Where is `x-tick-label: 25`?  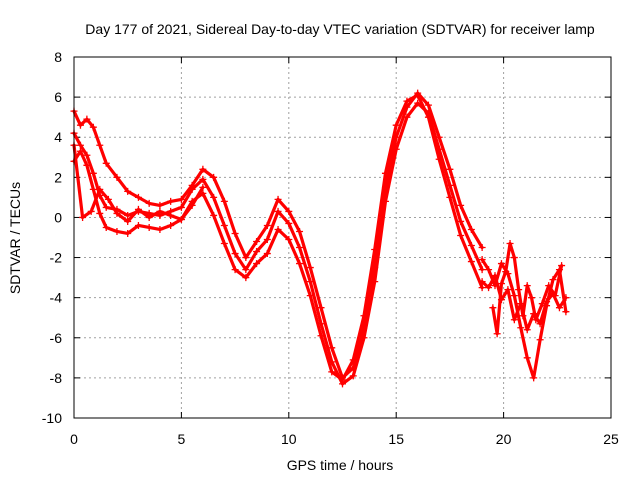
x-tick-label: 25 is located at coordinates (611, 439).